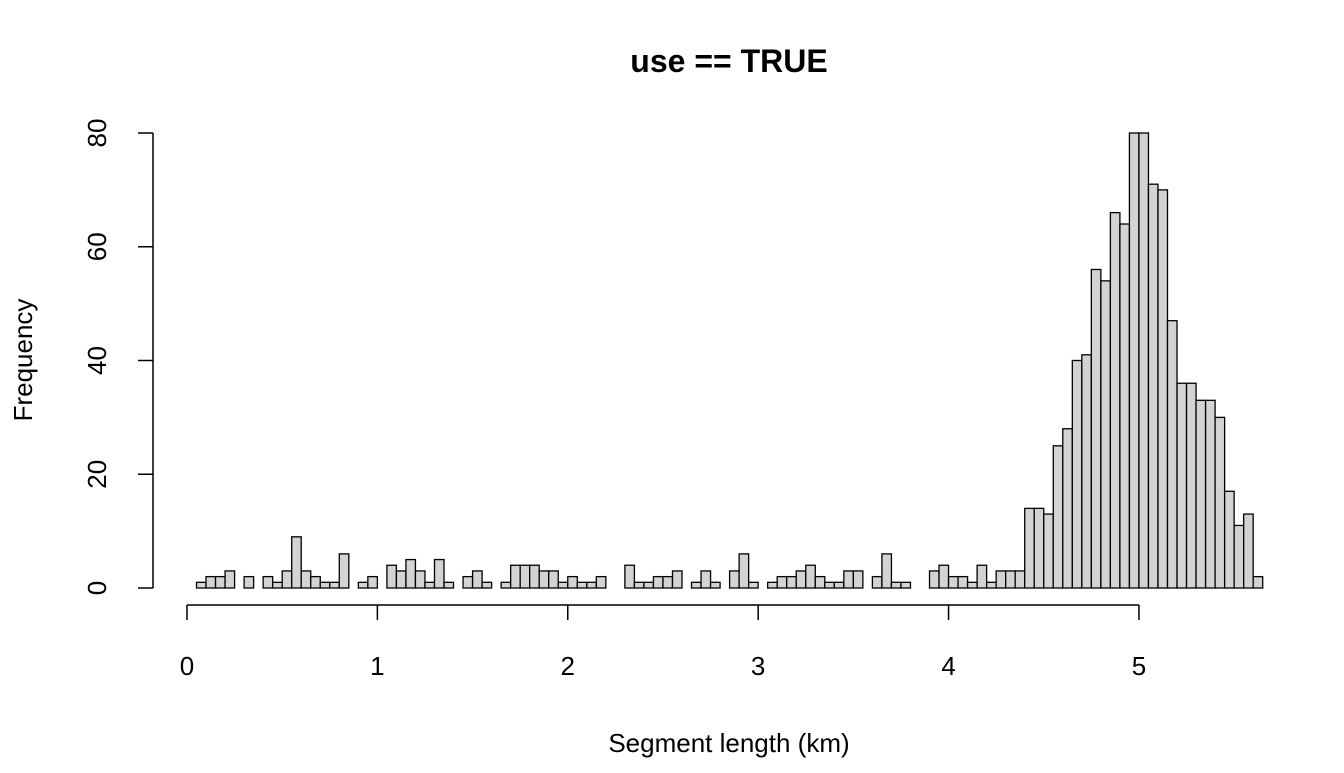 This screenshot has width=1344, height=773. What do you see at coordinates (377, 666) in the screenshot?
I see `x-tick-label: 1` at bounding box center [377, 666].